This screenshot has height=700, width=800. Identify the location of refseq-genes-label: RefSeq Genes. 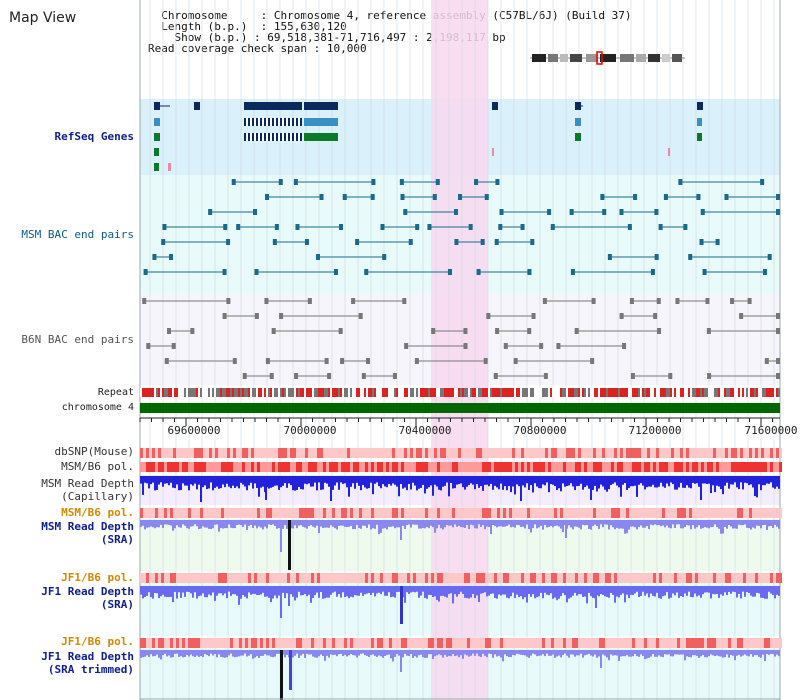
(94, 136).